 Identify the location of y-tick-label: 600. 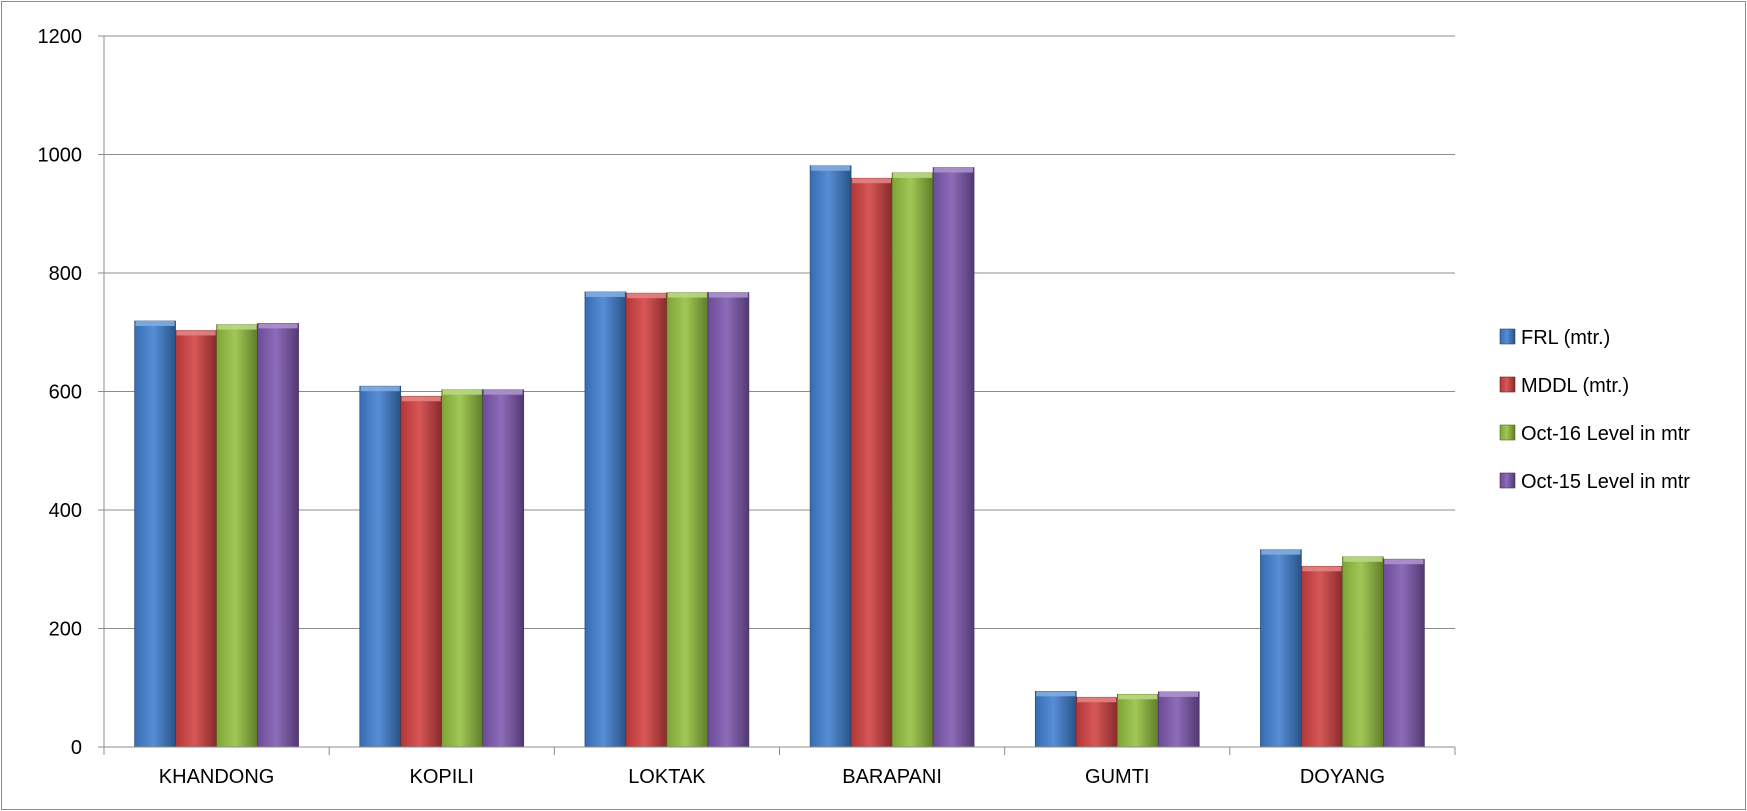
(65, 393).